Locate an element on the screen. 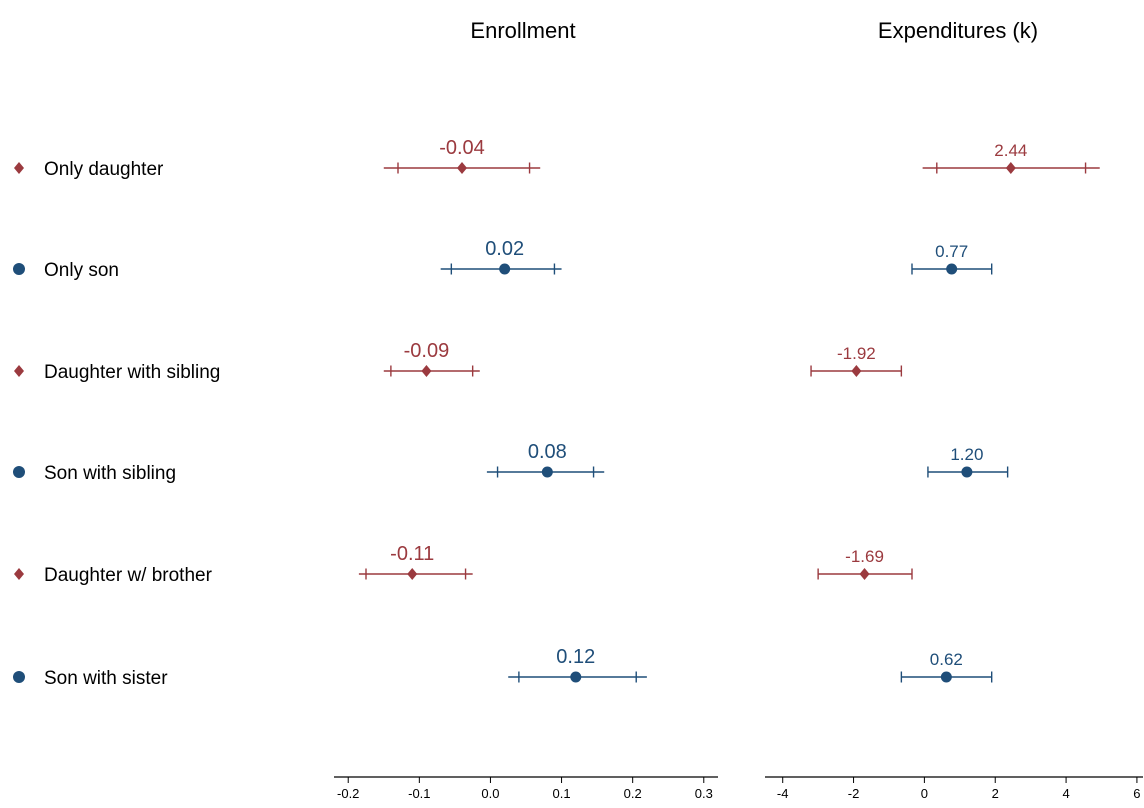 Image resolution: width=1144 pixels, height=808 pixels. data-label: 2.44 is located at coordinates (1010, 150).